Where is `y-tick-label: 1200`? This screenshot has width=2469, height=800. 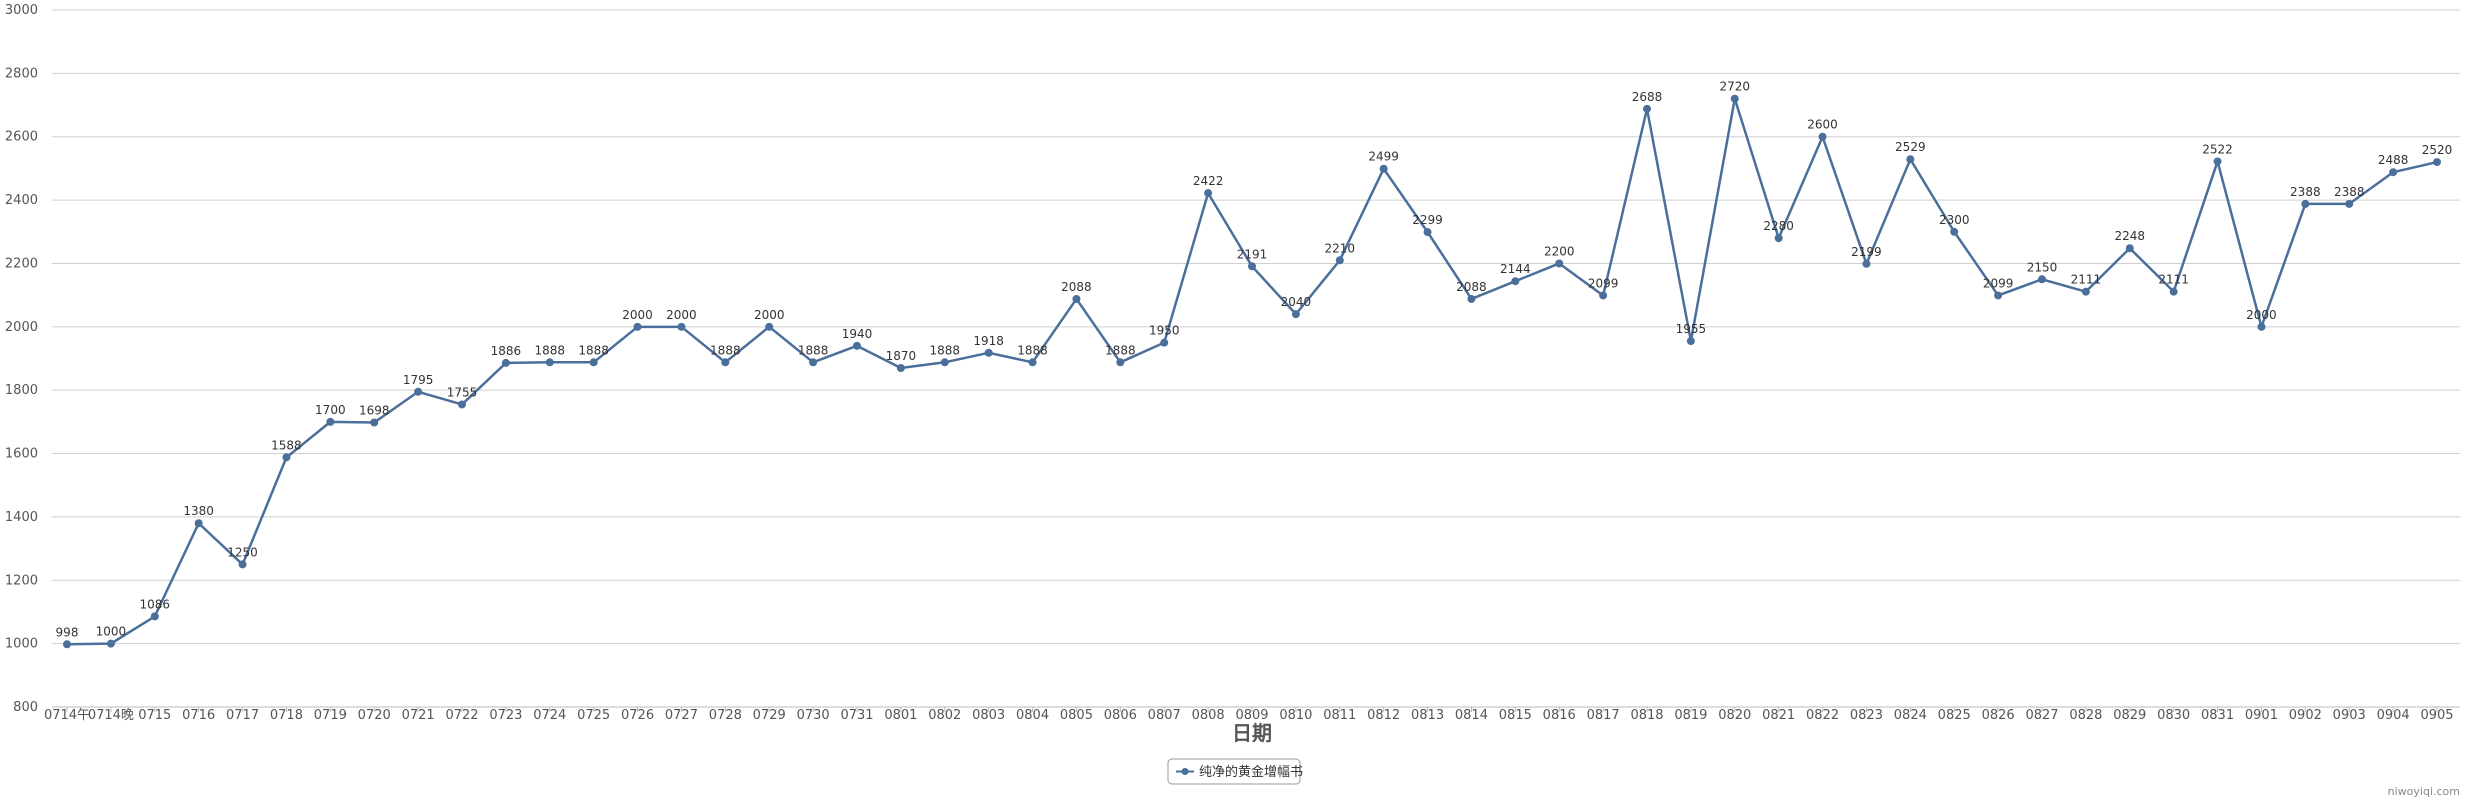
y-tick-label: 1200 is located at coordinates (21, 580).